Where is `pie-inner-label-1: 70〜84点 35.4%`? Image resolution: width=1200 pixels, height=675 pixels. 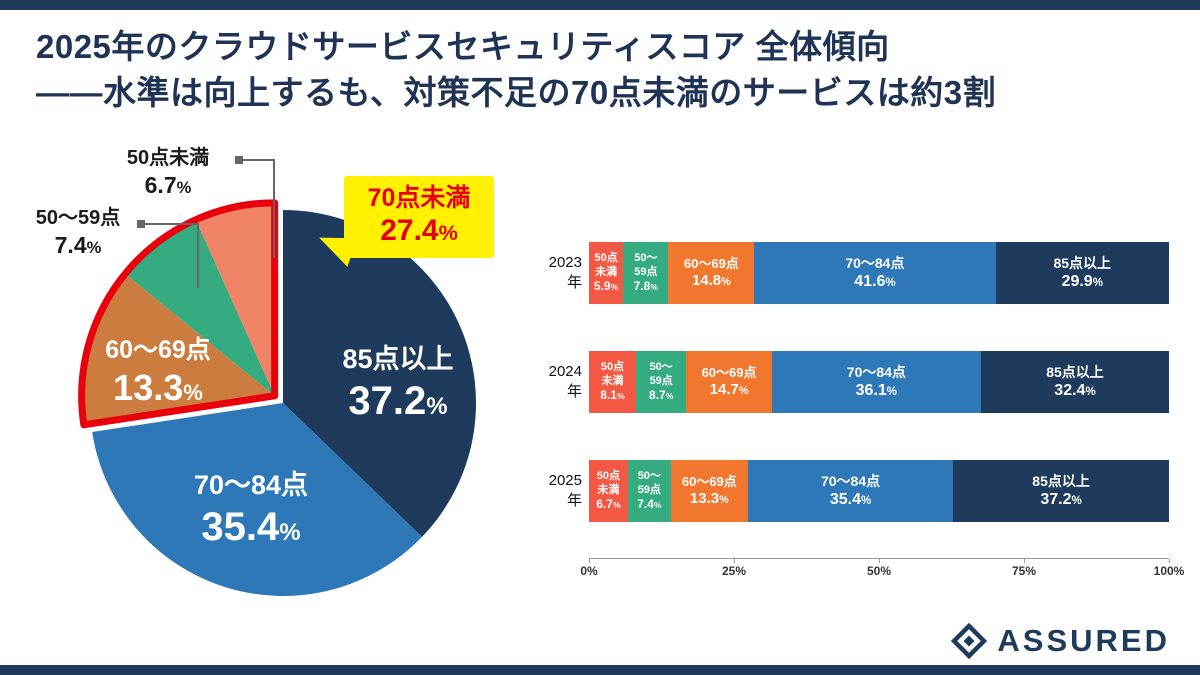 pie-inner-label-1: 70〜84点 35.4% is located at coordinates (251, 509).